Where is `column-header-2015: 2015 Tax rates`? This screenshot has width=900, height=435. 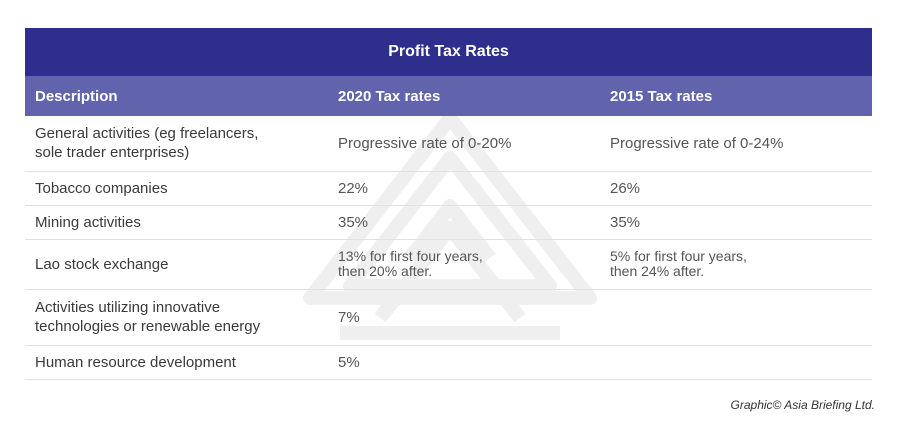 column-header-2015: 2015 Tax rates is located at coordinates (661, 96).